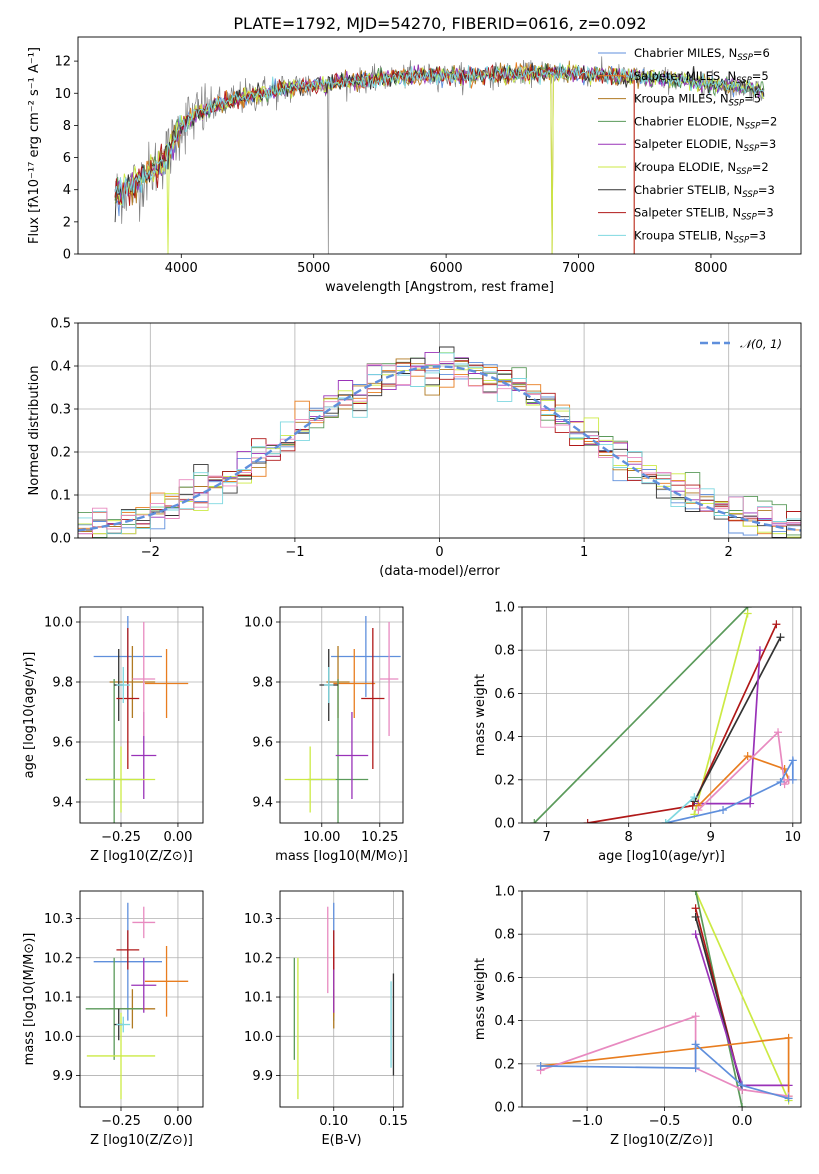 This screenshot has height=1174, width=819. I want to click on xtick-label: 7, so click(546, 837).